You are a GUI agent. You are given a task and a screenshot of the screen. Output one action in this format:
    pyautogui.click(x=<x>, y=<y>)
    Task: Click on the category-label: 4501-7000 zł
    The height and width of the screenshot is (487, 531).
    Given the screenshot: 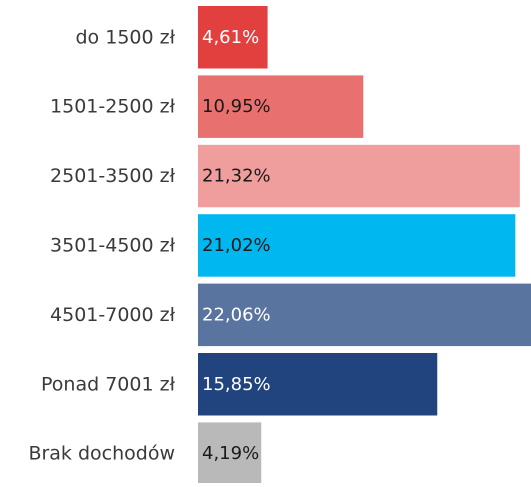 What is the action you would take?
    pyautogui.click(x=113, y=315)
    